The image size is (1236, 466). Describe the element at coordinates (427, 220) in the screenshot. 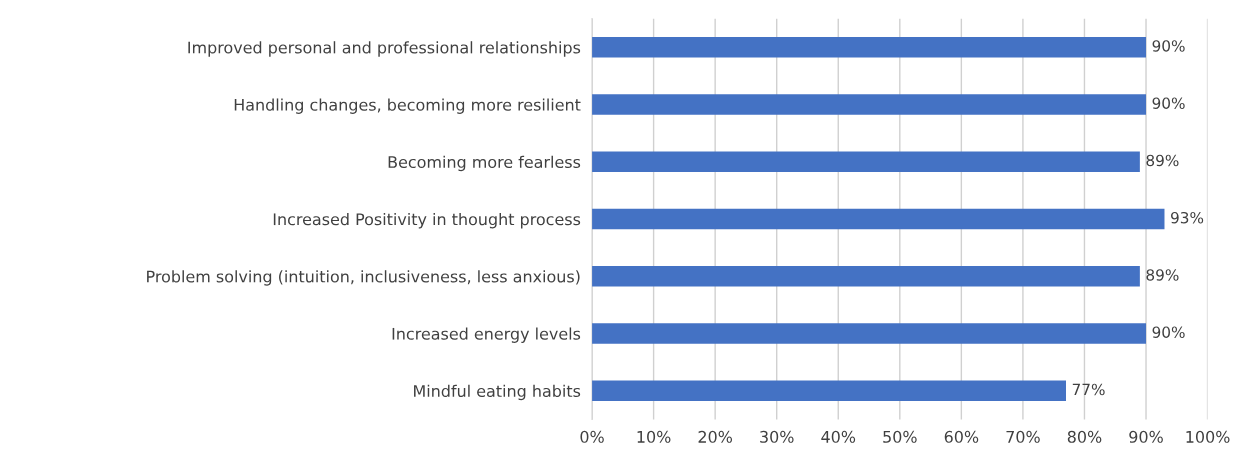

I see `y-tick-label: Increased Positivity in thought process` at that location.